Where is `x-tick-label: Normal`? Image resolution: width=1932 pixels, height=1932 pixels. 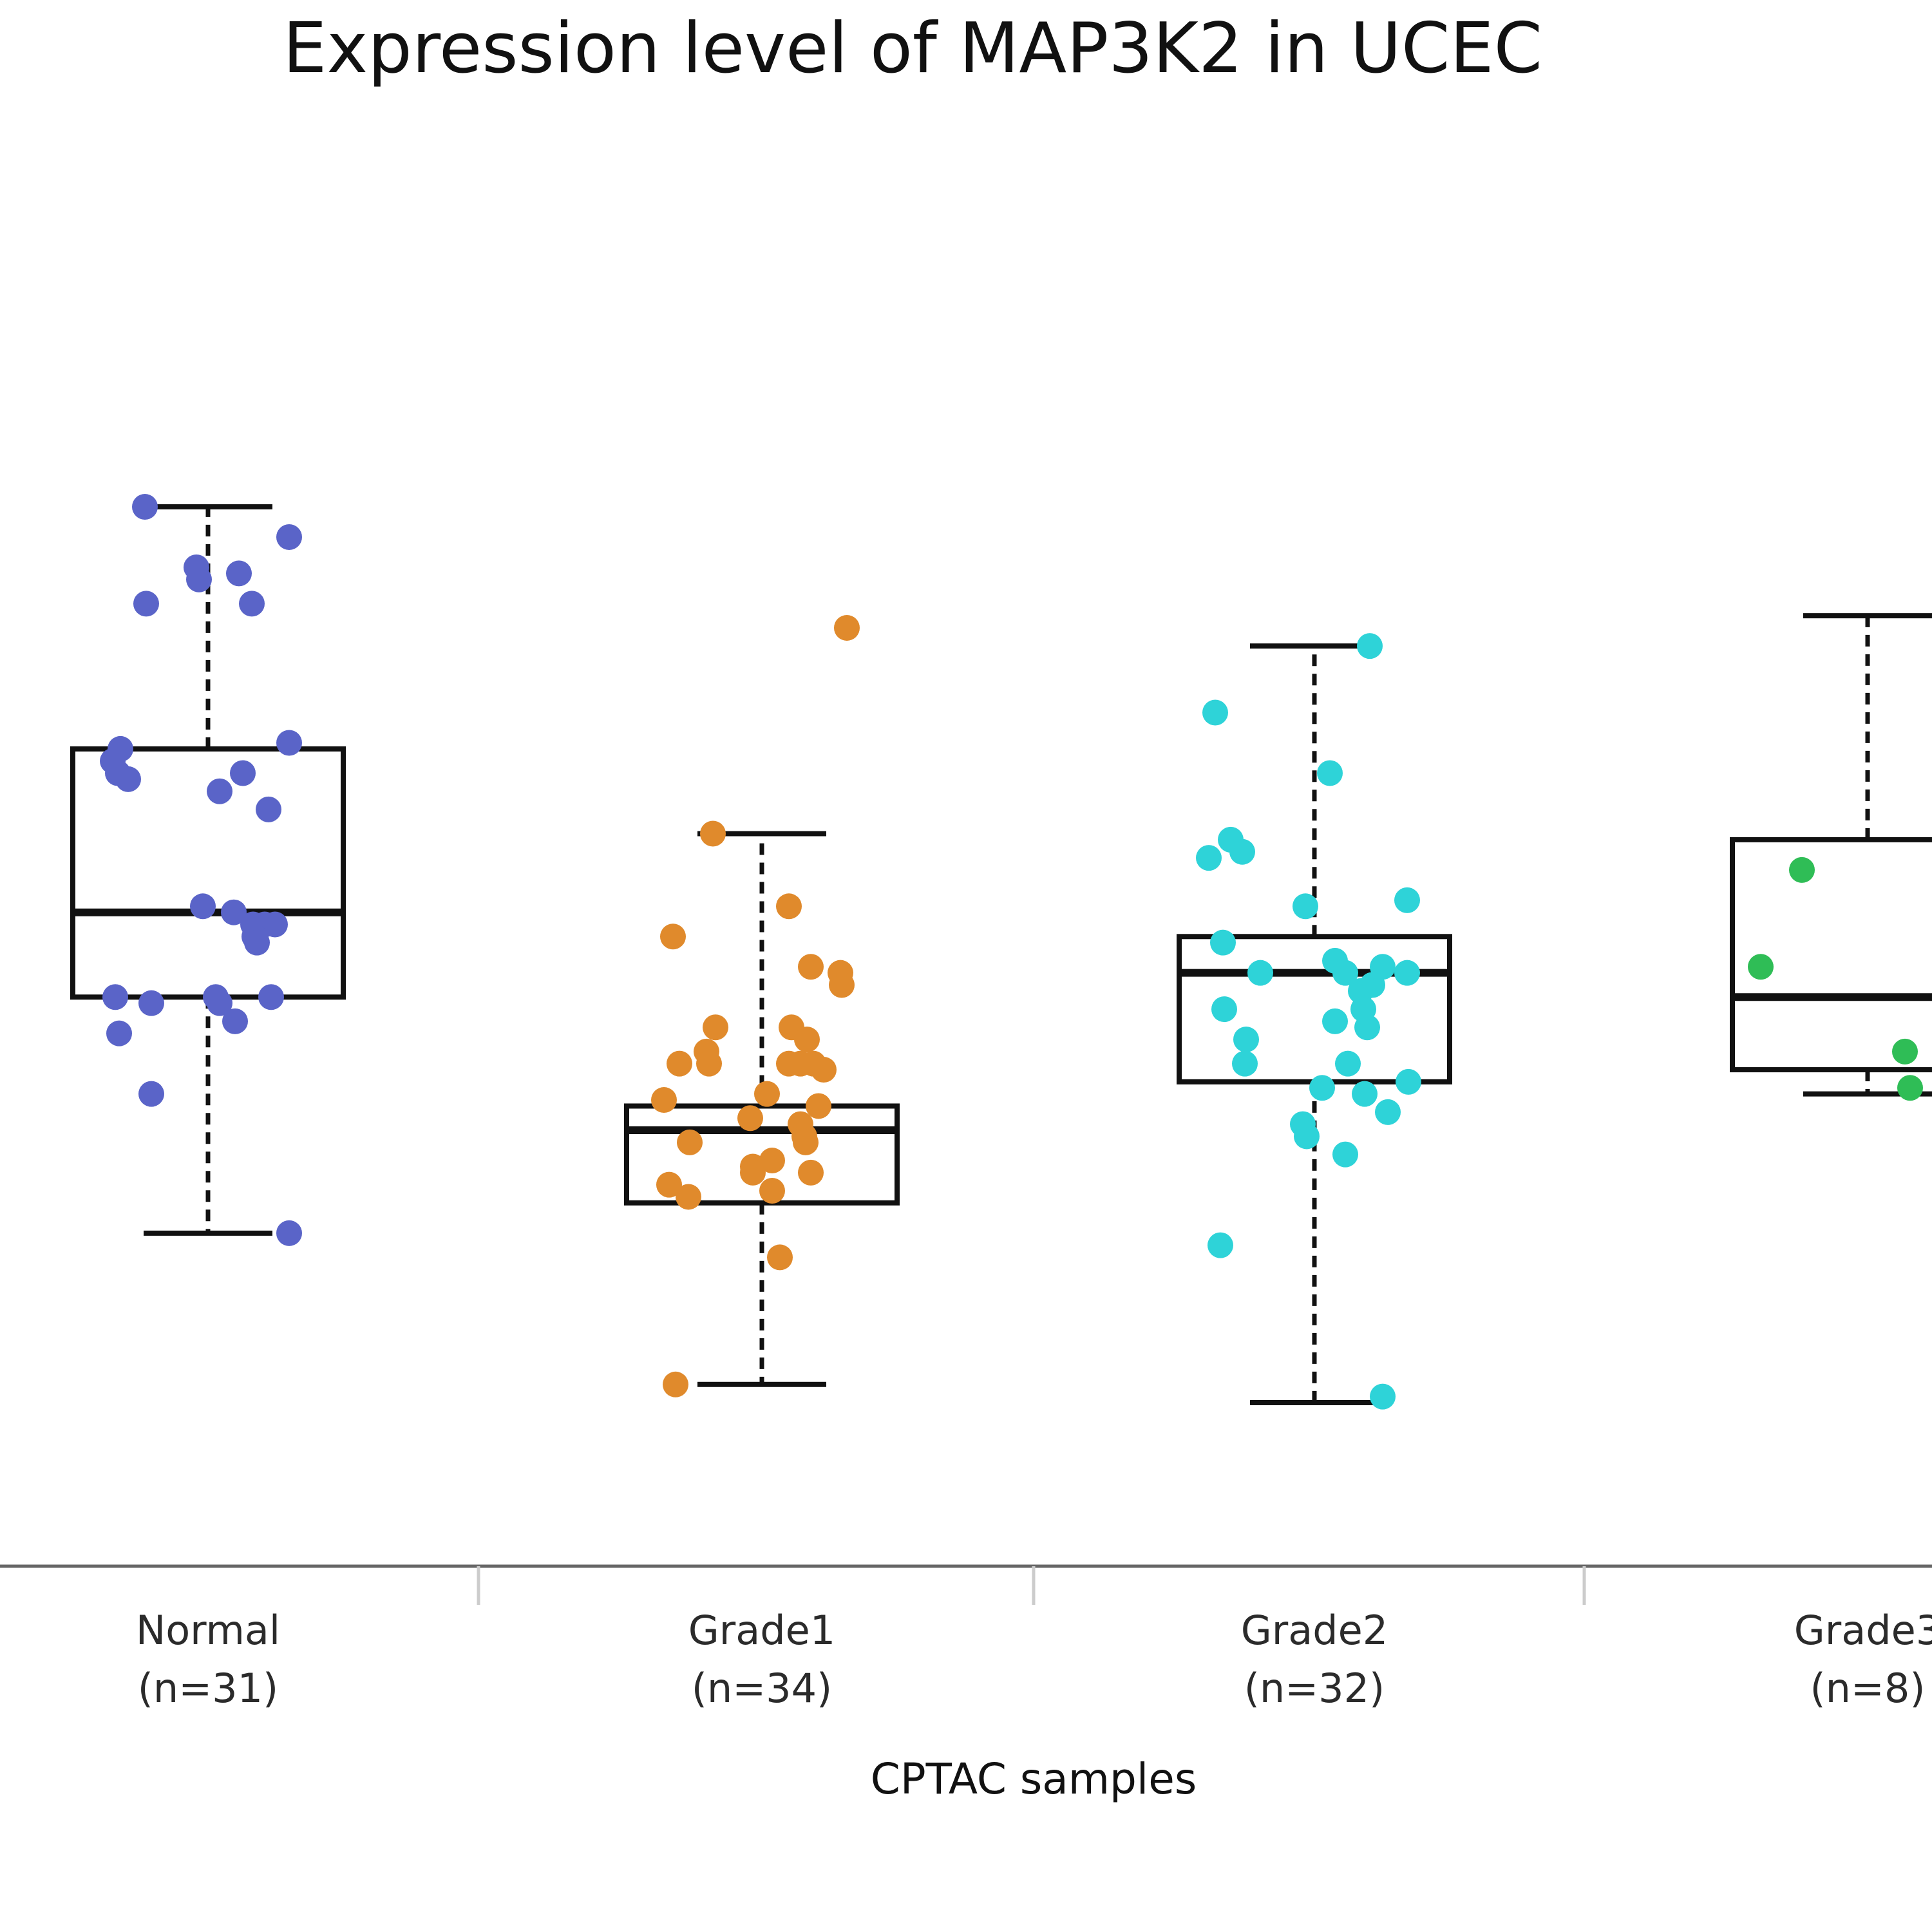 x-tick-label: Normal is located at coordinates (208, 1630).